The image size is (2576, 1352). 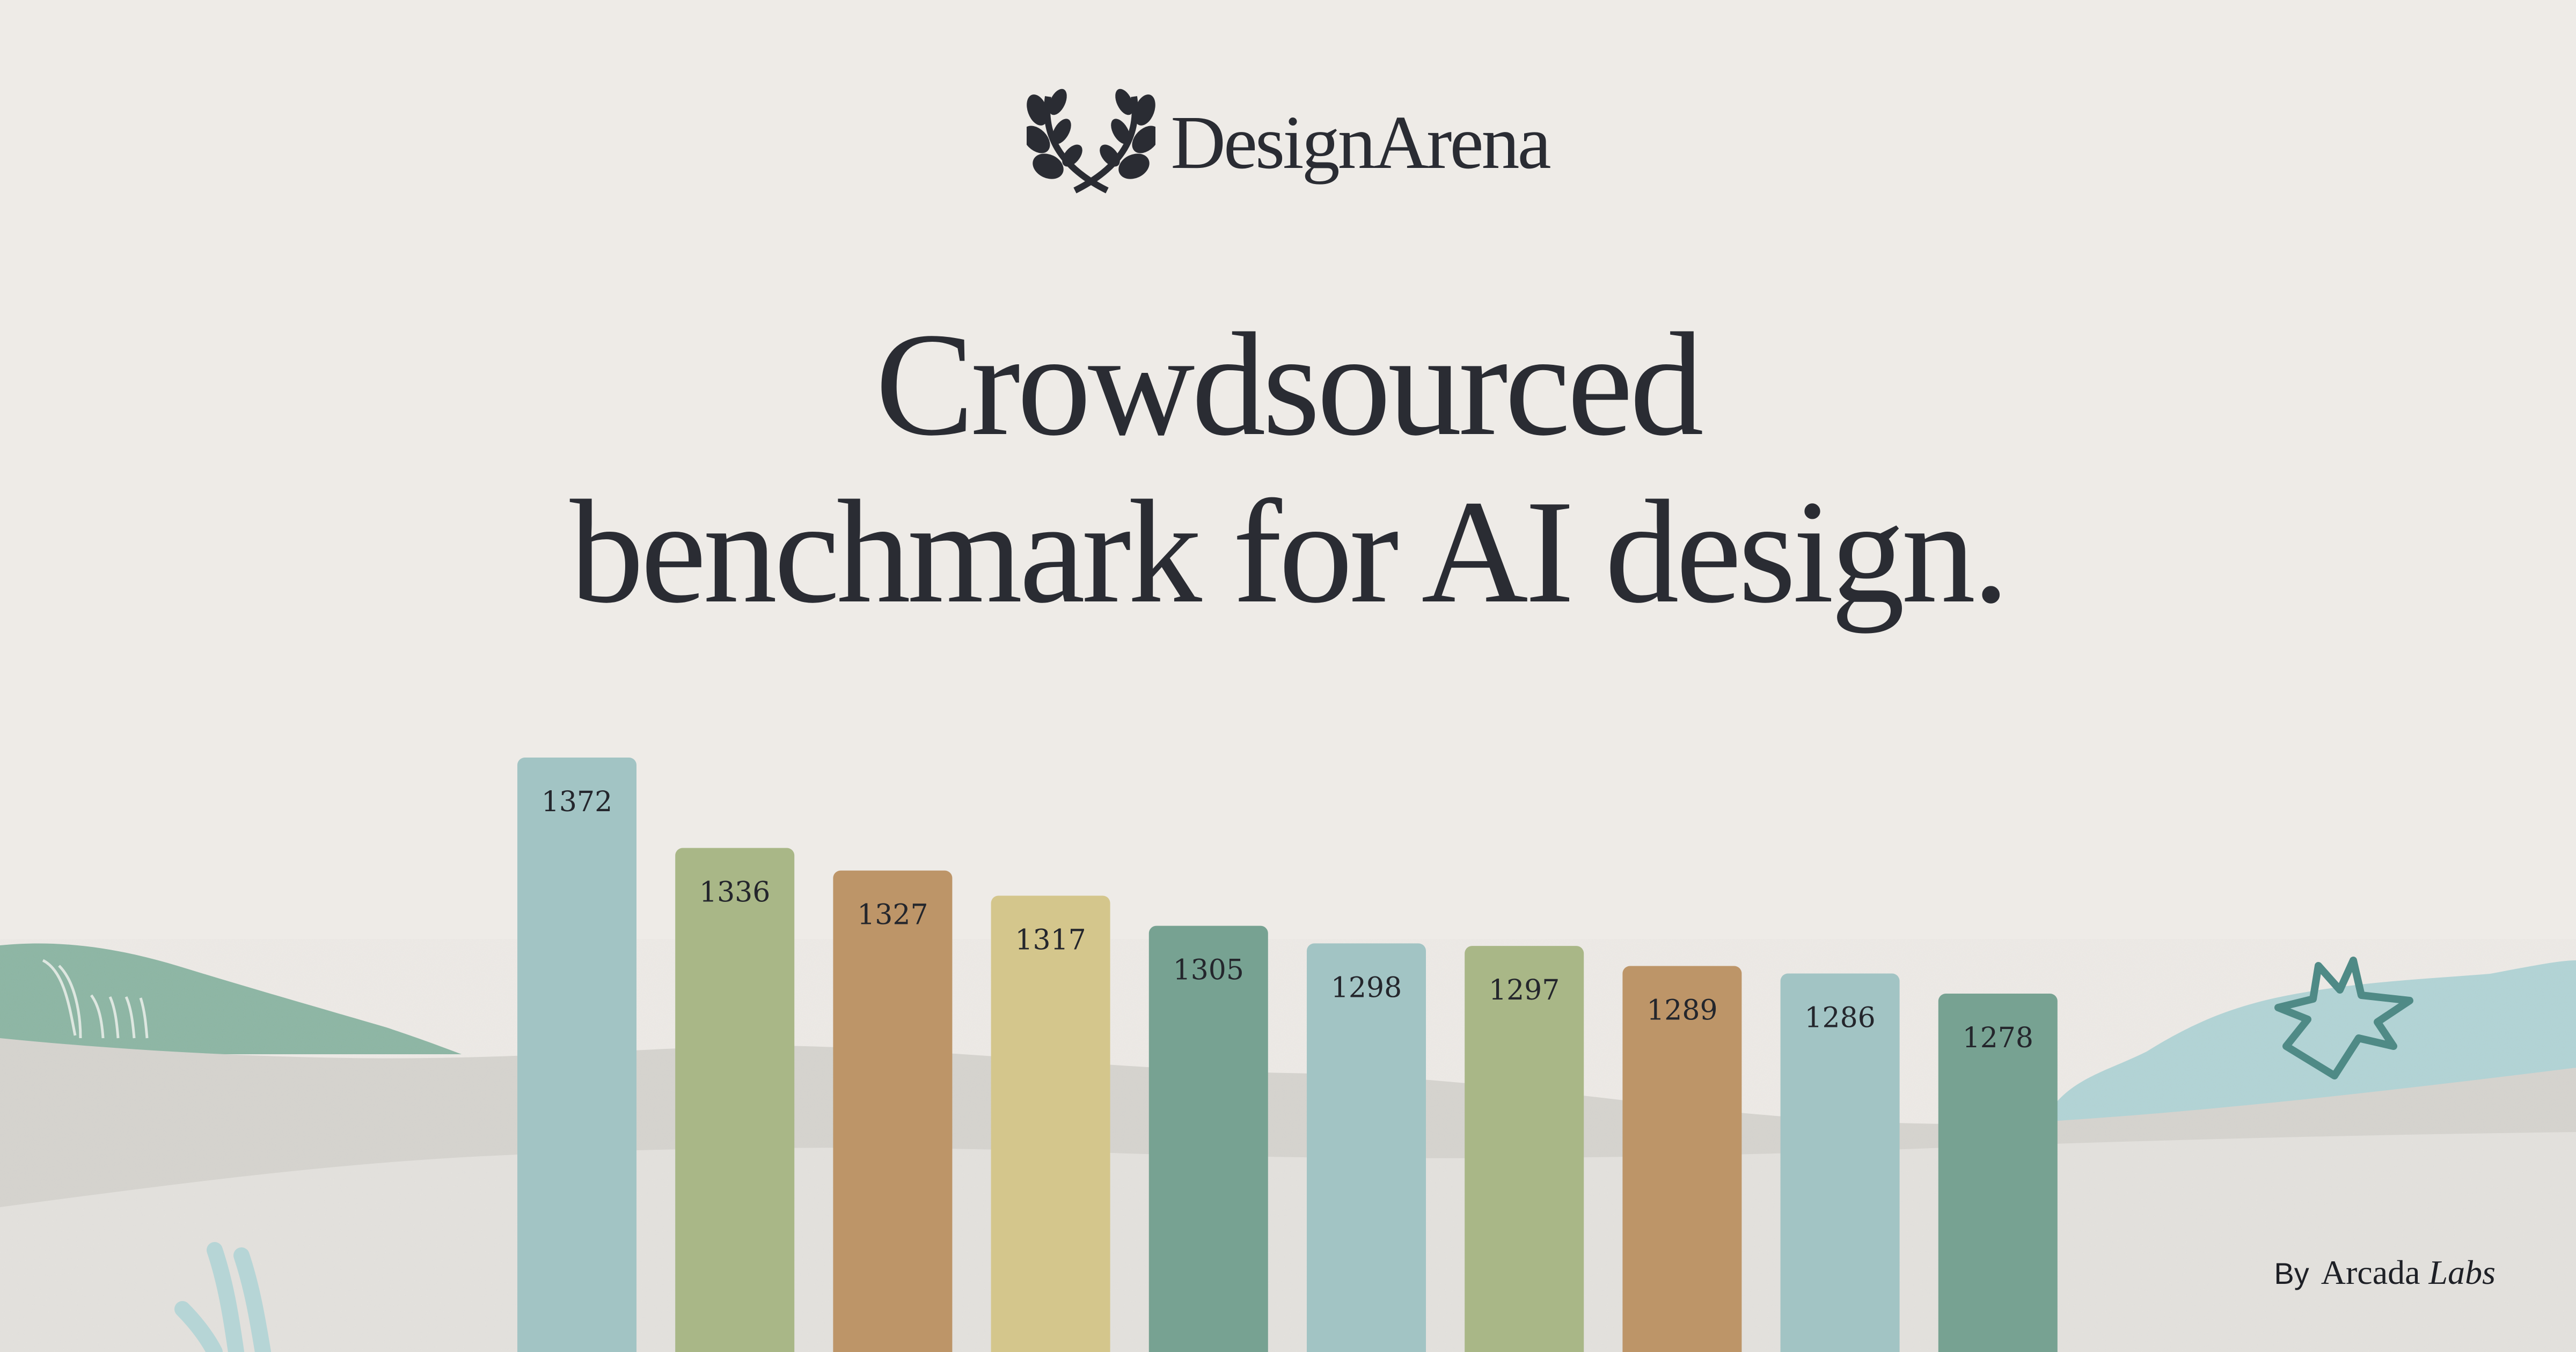 What do you see at coordinates (1524, 990) in the screenshot?
I see `bar-value-label: 1297` at bounding box center [1524, 990].